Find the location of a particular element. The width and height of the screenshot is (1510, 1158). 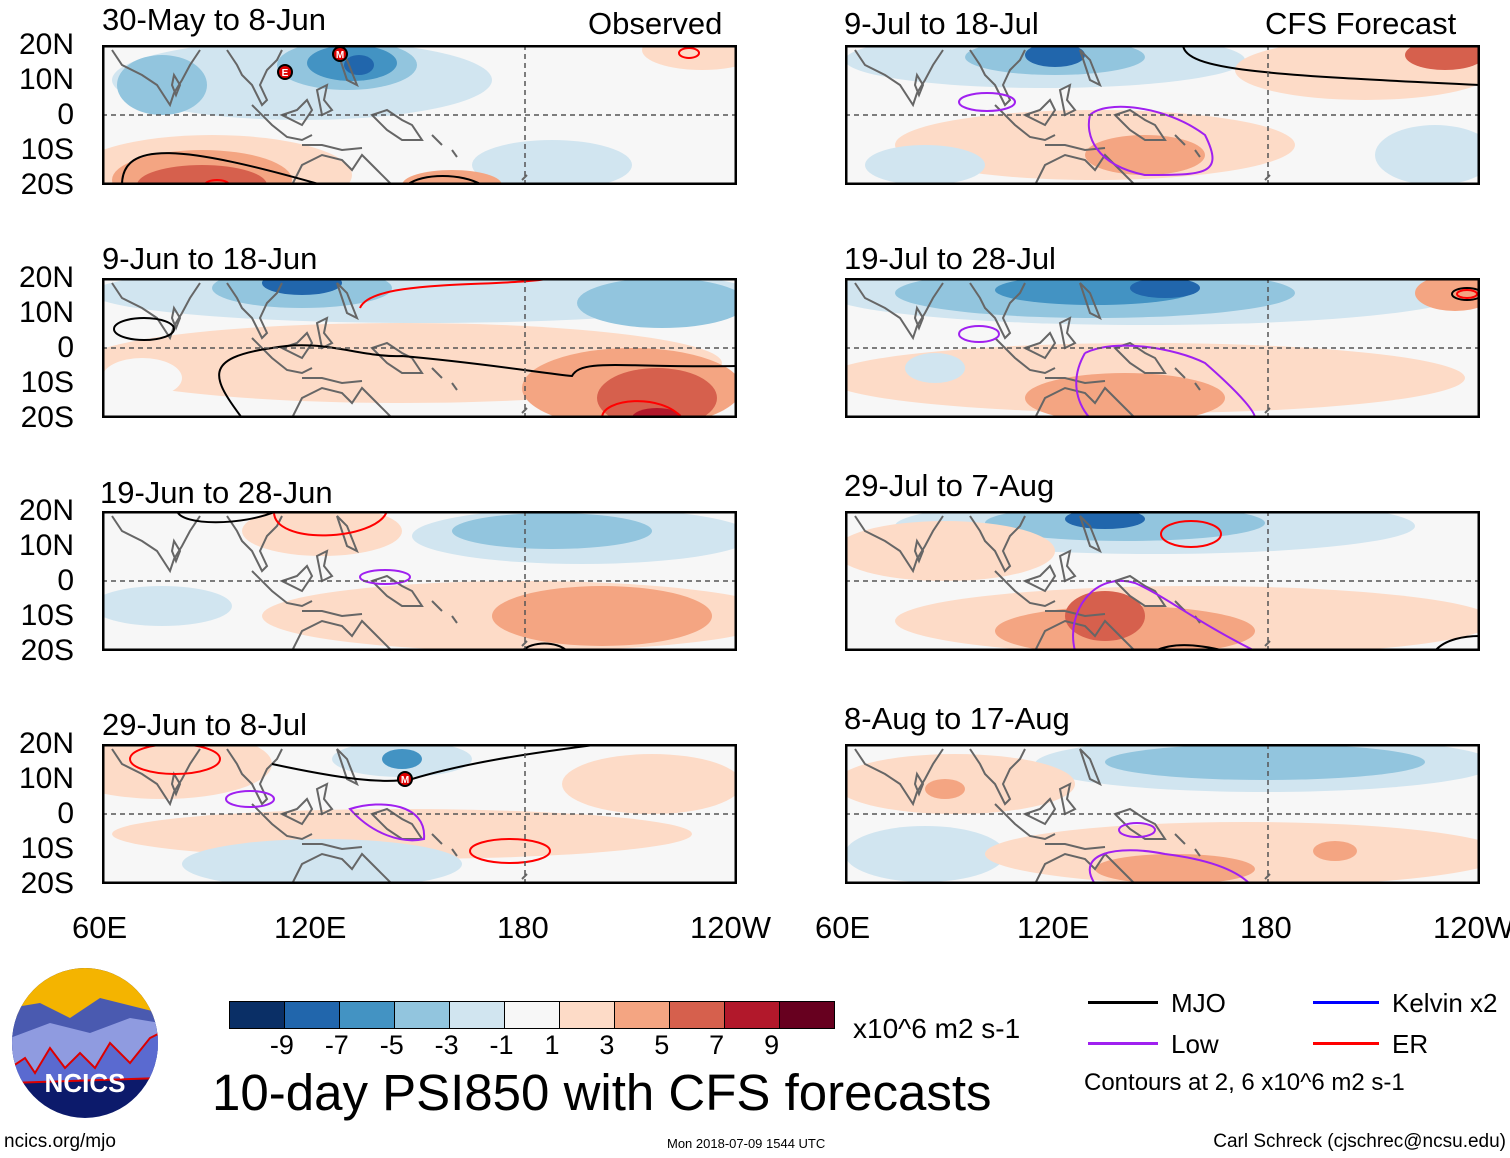

colorbar-label: -9 is located at coordinates (281, 1045).